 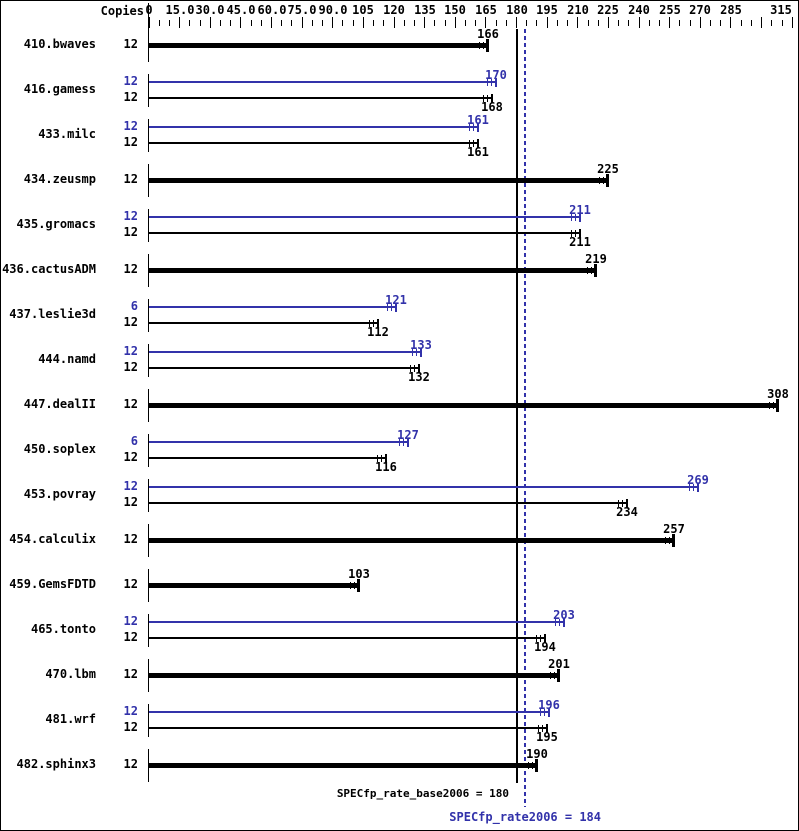 I want to click on bar-value-label: 112, so click(x=378, y=332).